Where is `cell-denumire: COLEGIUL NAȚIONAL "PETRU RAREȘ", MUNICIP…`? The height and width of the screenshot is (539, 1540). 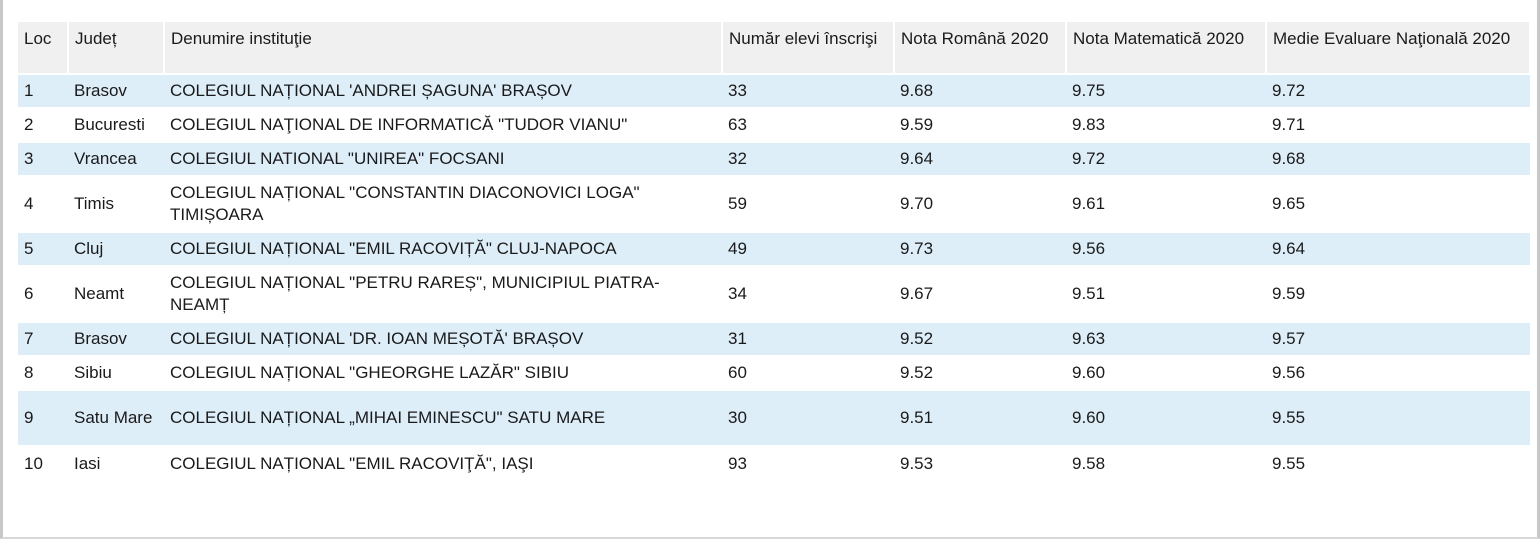
cell-denumire: COLEGIUL NAȚIONAL "PETRU RAREȘ", MUNICIP… is located at coordinates (443, 293).